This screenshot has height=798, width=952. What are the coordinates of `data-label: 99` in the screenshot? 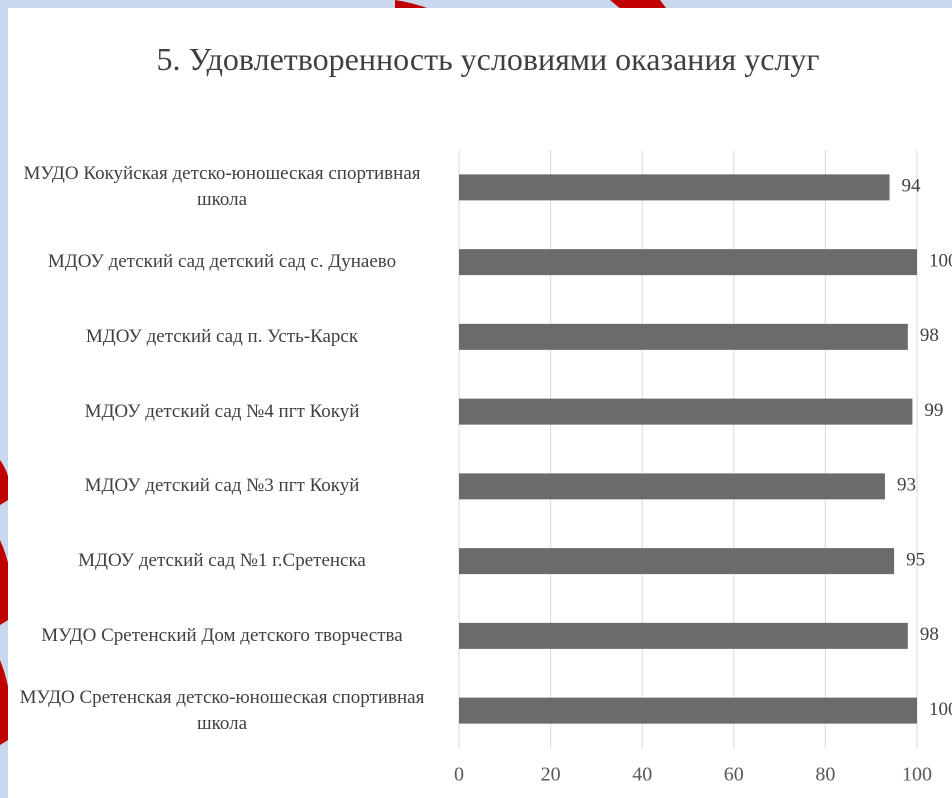 It's located at (933, 410).